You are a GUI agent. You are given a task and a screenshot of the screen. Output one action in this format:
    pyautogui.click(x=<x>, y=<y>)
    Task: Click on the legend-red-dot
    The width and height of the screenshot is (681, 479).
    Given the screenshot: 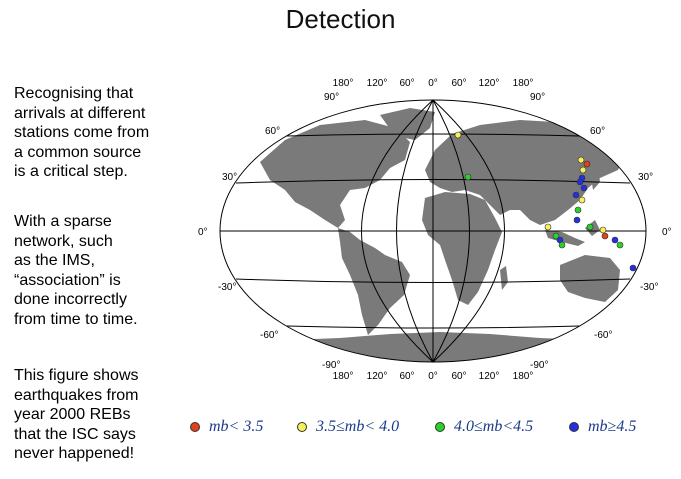 What is the action you would take?
    pyautogui.click(x=195, y=427)
    